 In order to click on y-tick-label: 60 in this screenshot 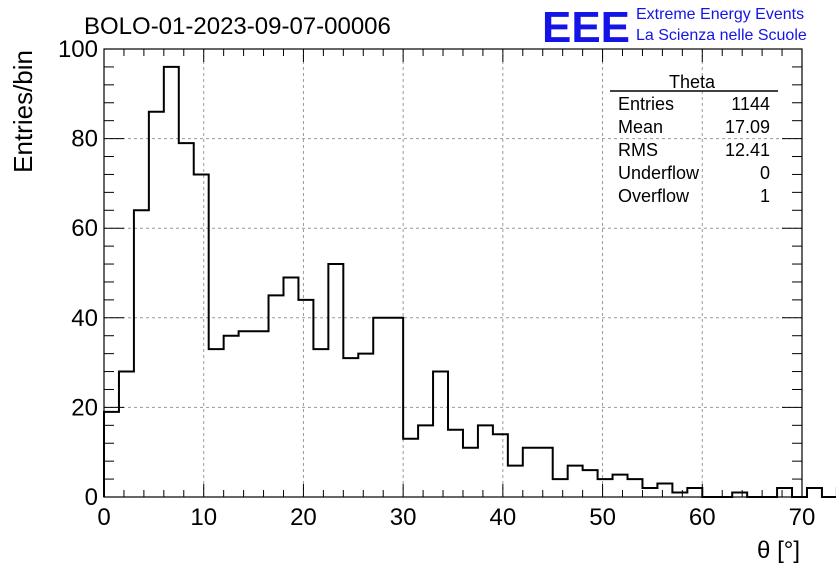, I will do `click(84, 228)`.